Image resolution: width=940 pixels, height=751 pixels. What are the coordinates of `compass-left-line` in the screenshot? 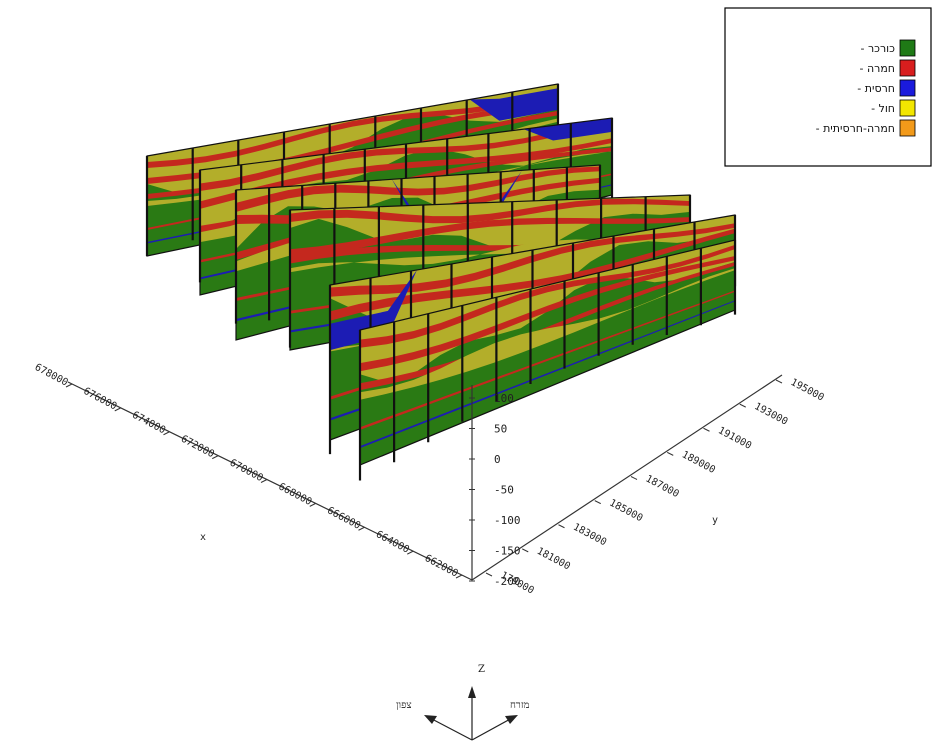 It's located at (451, 729).